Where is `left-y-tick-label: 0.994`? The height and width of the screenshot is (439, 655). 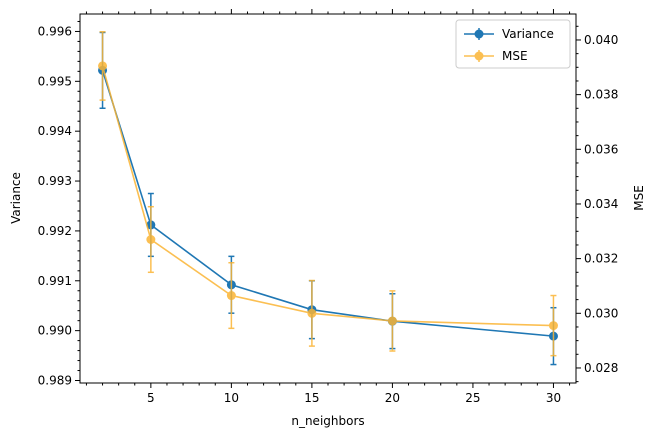
left-y-tick-label: 0.994 is located at coordinates (55, 131).